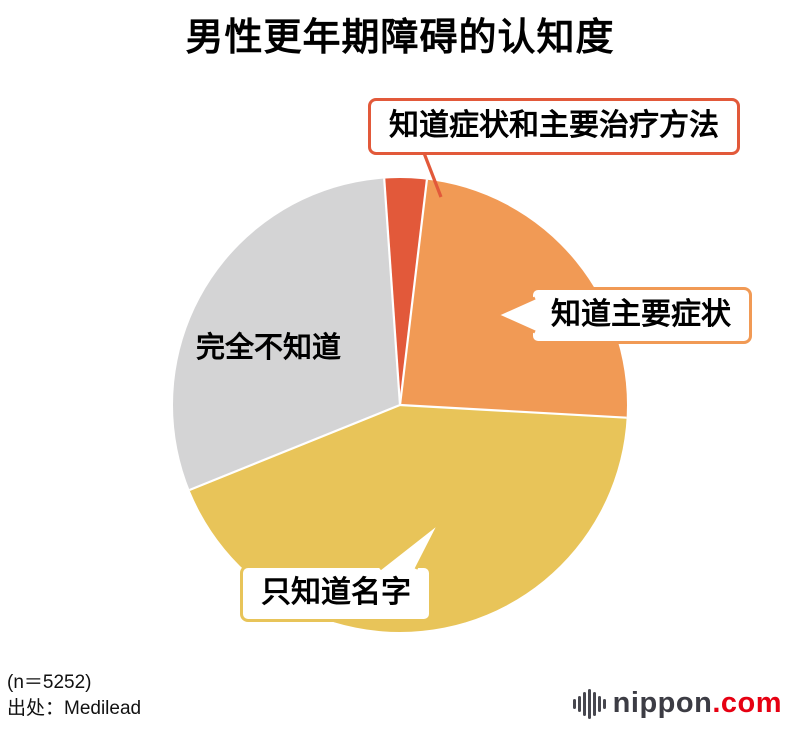 The width and height of the screenshot is (800, 730). What do you see at coordinates (74, 709) in the screenshot?
I see `source: 出处：Medilead` at bounding box center [74, 709].